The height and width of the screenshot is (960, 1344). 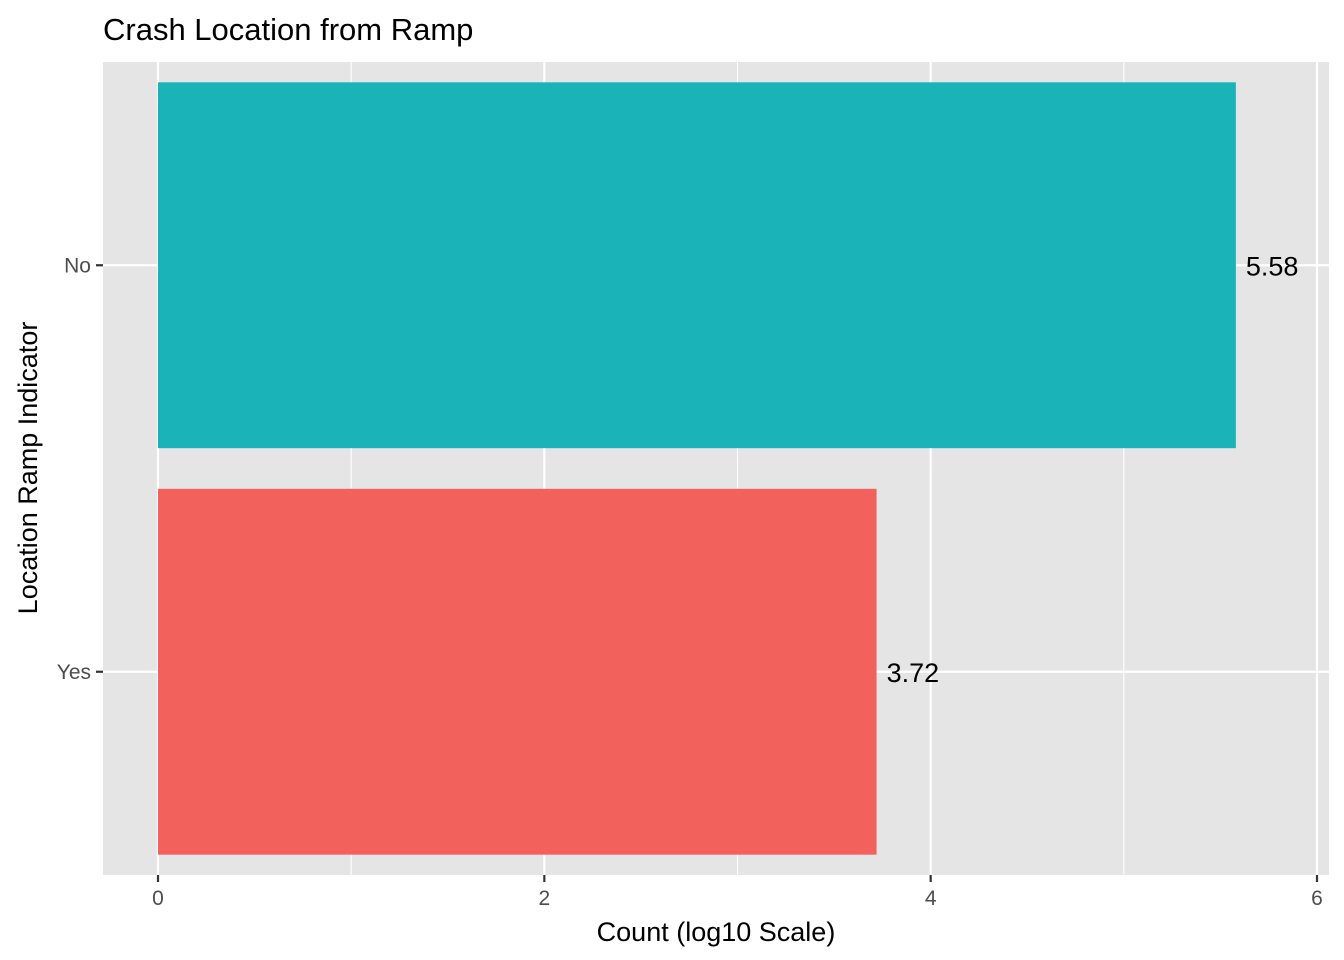 What do you see at coordinates (737, 892) in the screenshot?
I see `x-axis: 0 2 4 6` at bounding box center [737, 892].